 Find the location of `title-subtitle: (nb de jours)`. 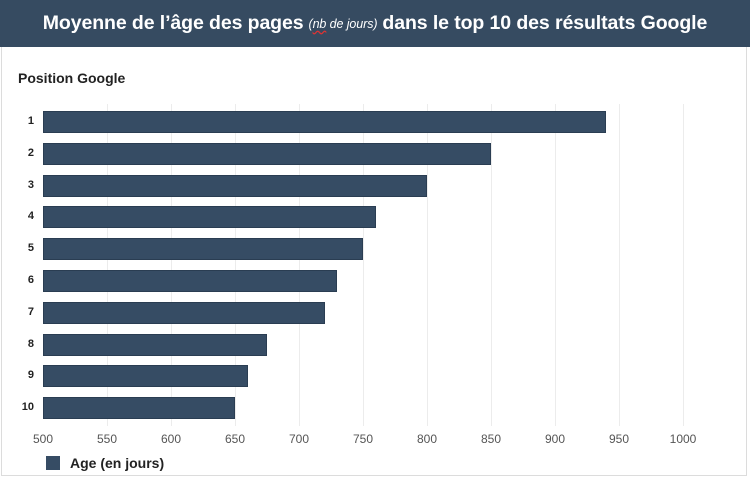

title-subtitle: (nb de jours) is located at coordinates (343, 23).